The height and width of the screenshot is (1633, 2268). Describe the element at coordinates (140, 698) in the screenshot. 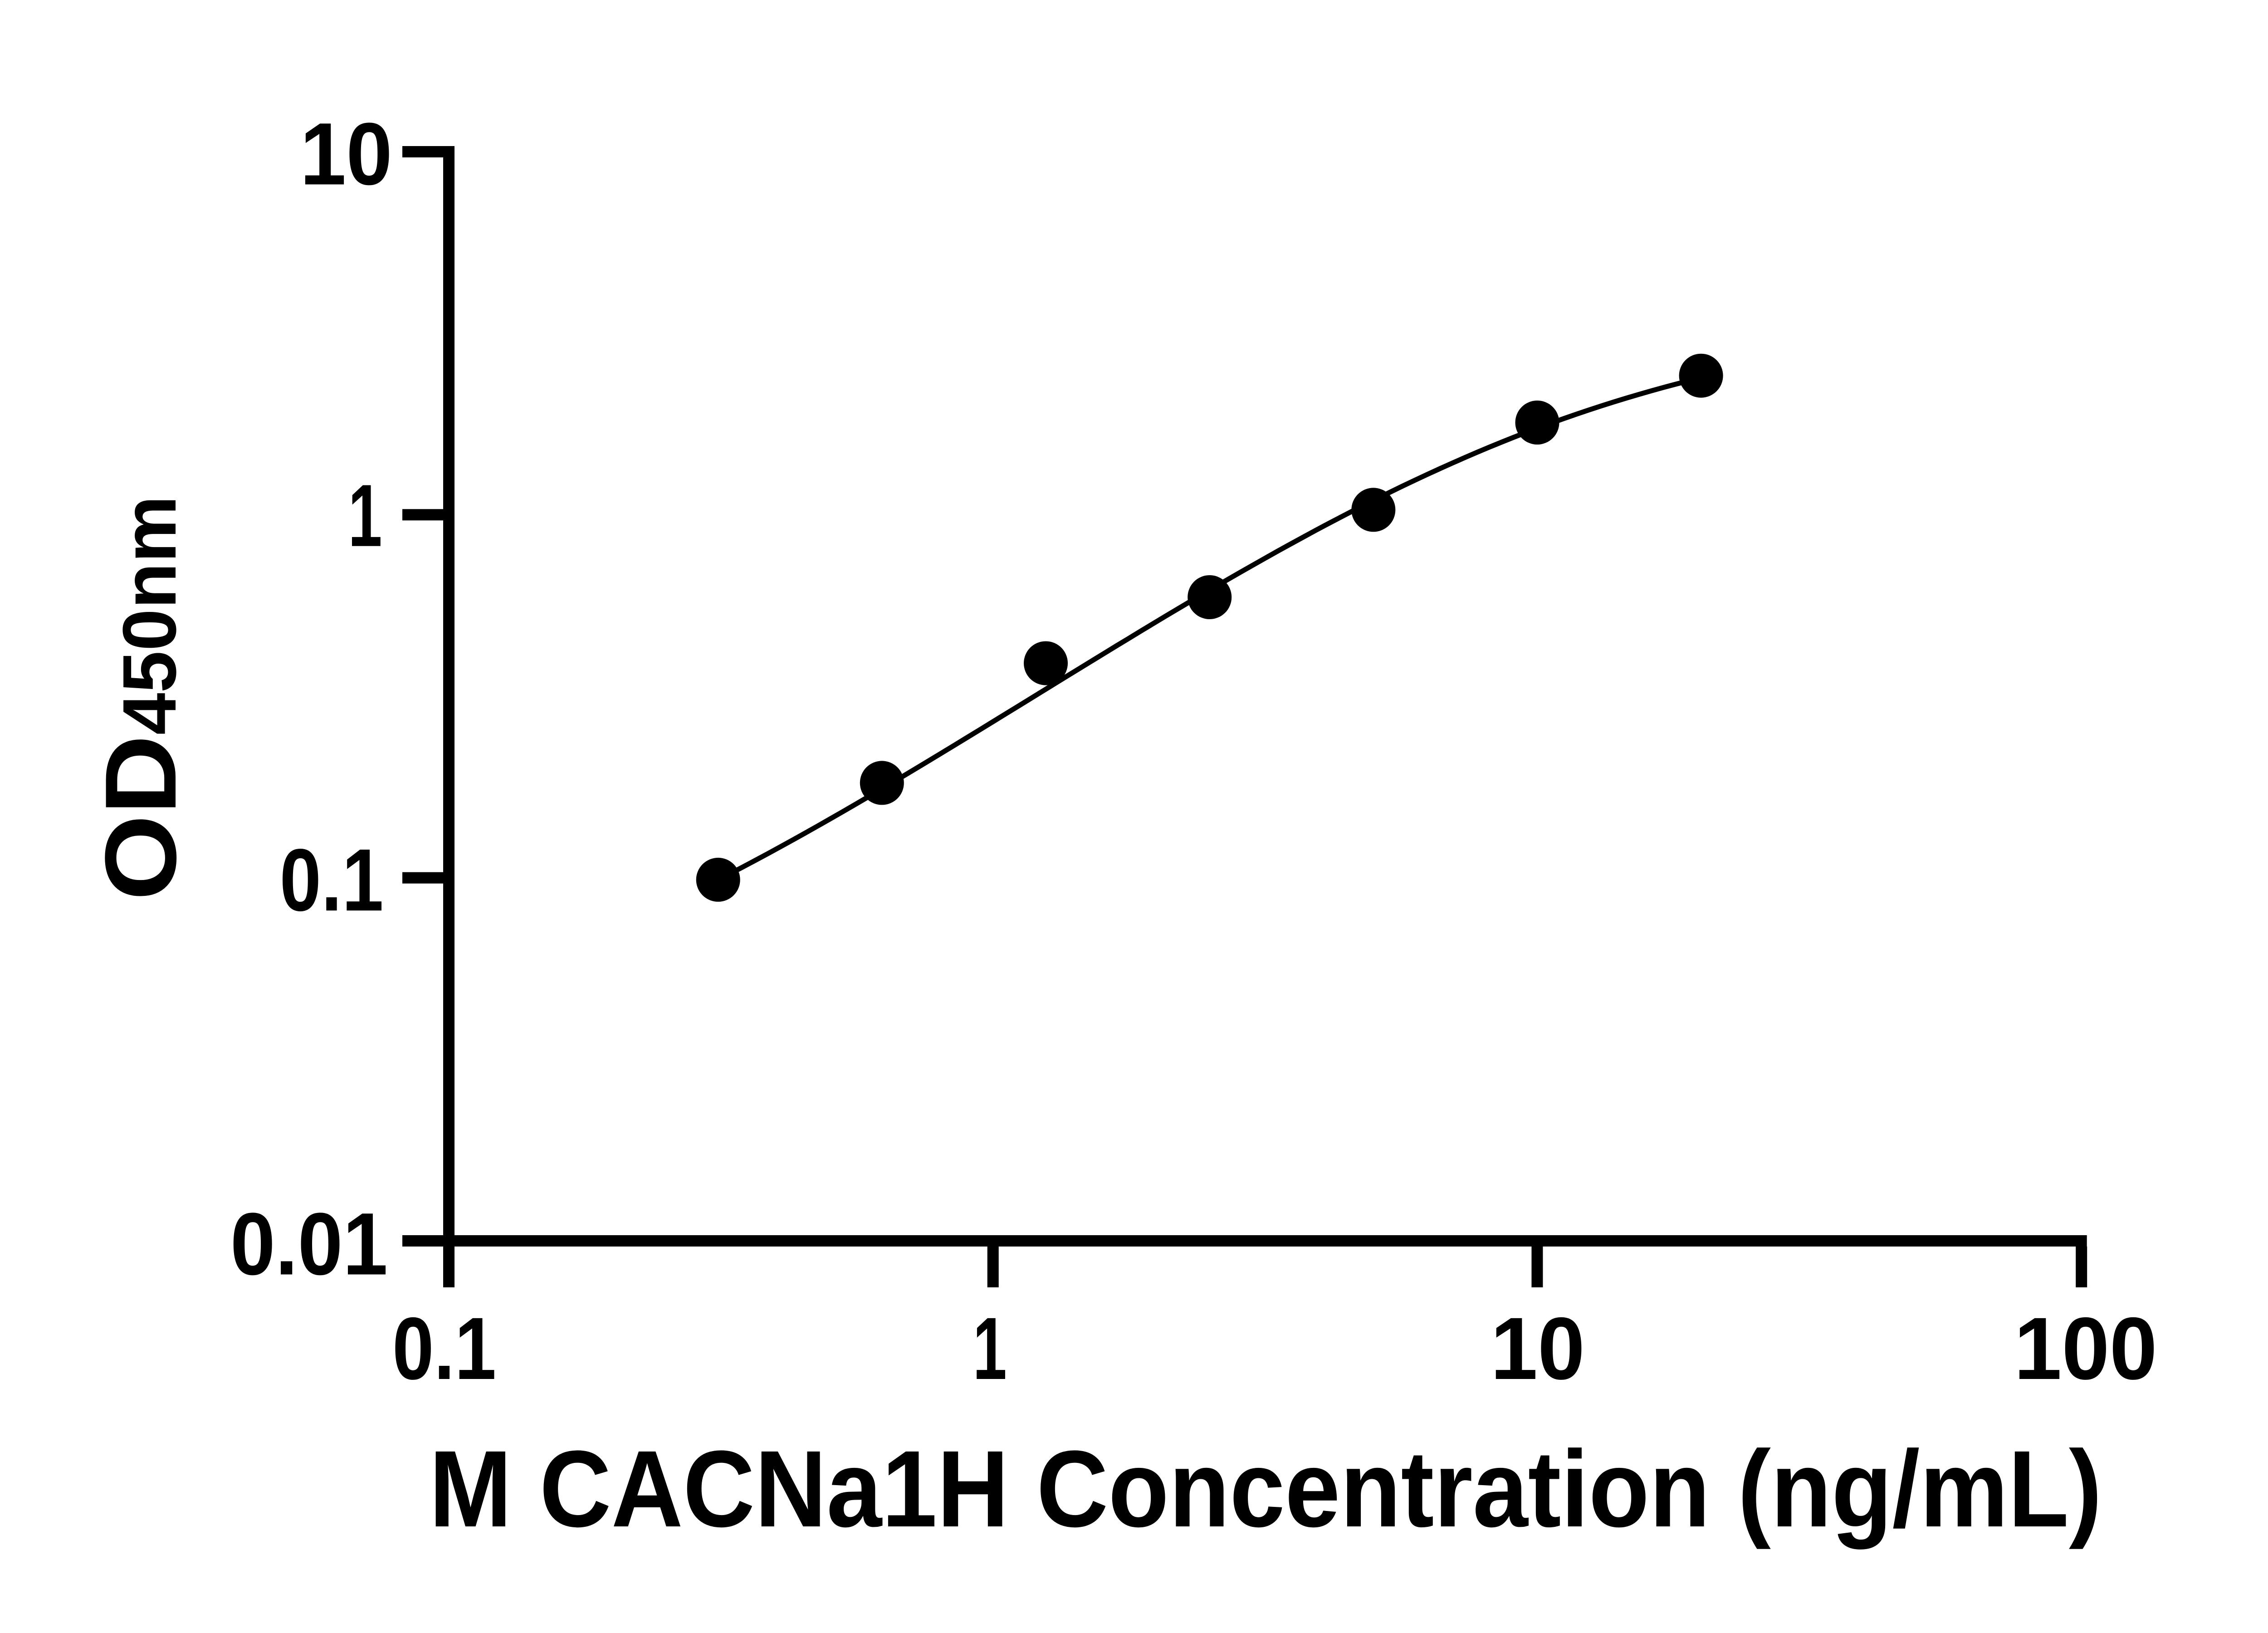

I see `svg-text: OD450nm` at that location.